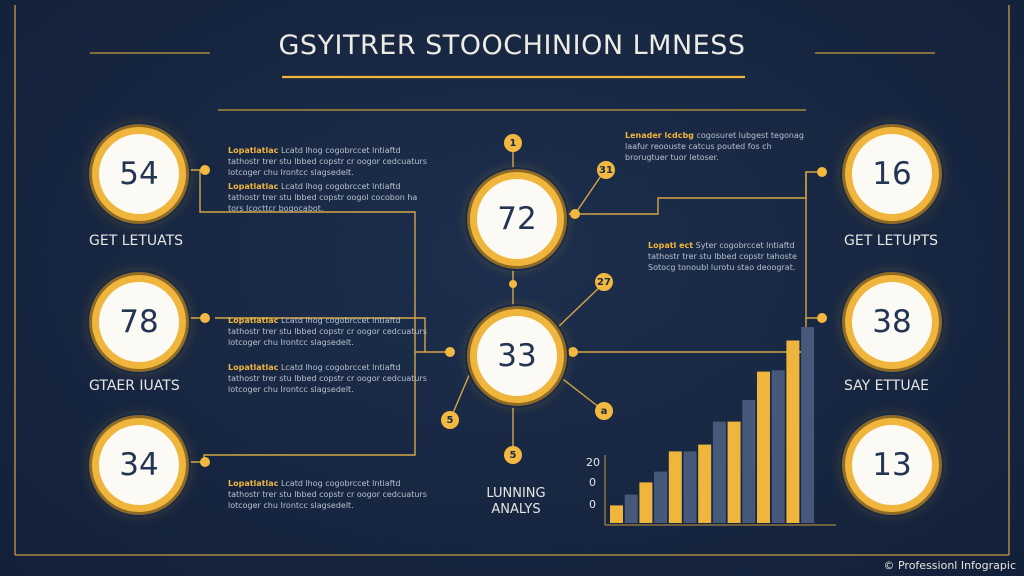 The height and width of the screenshot is (576, 1024). What do you see at coordinates (949, 565) in the screenshot?
I see `footer-credit: © Professionl Infograpic` at bounding box center [949, 565].